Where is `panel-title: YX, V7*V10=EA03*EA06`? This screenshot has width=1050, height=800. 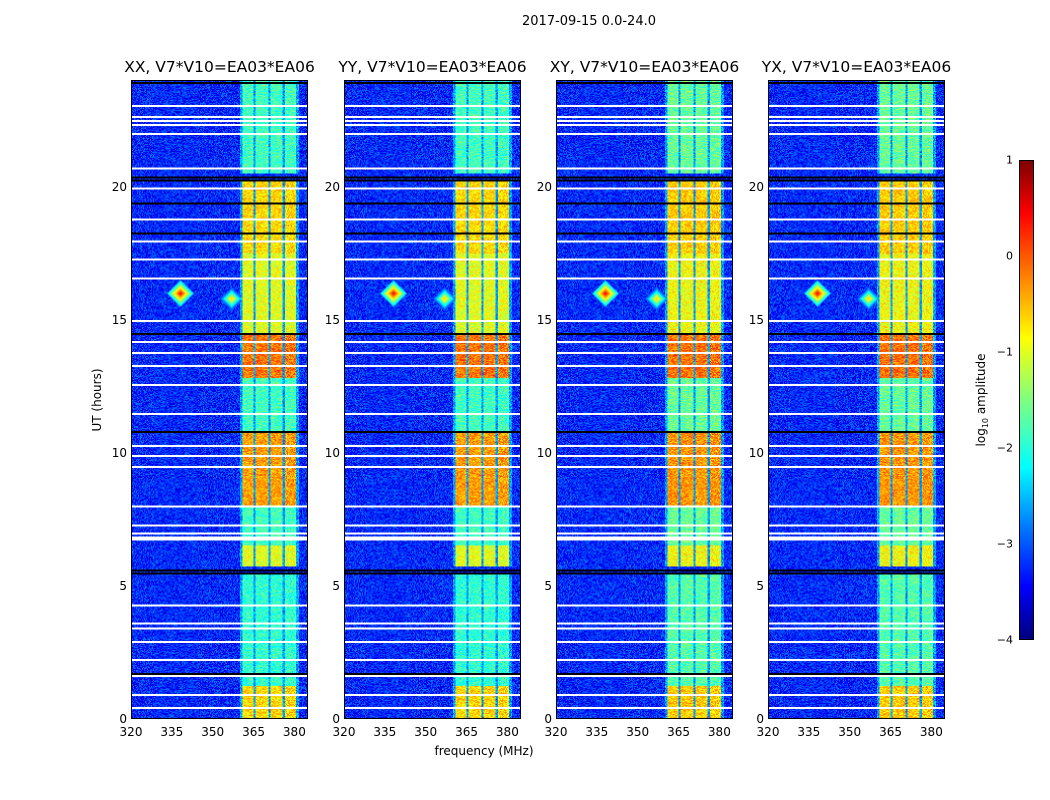
panel-title: YX, V7*V10=EA03*EA06 is located at coordinates (856, 67).